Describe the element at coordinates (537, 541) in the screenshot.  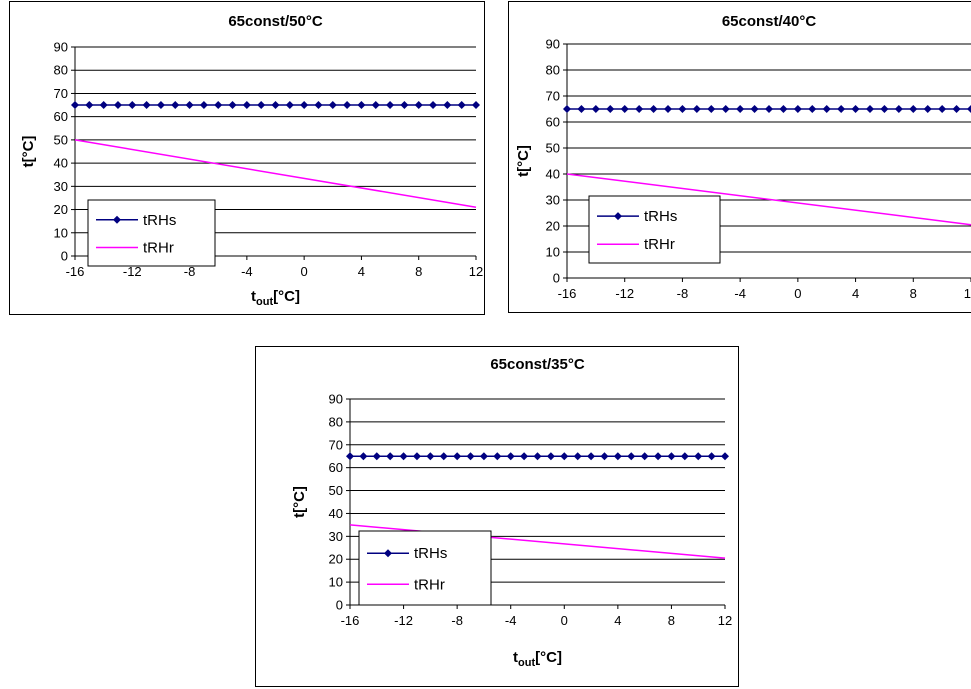
I see `series-line-tRHr` at that location.